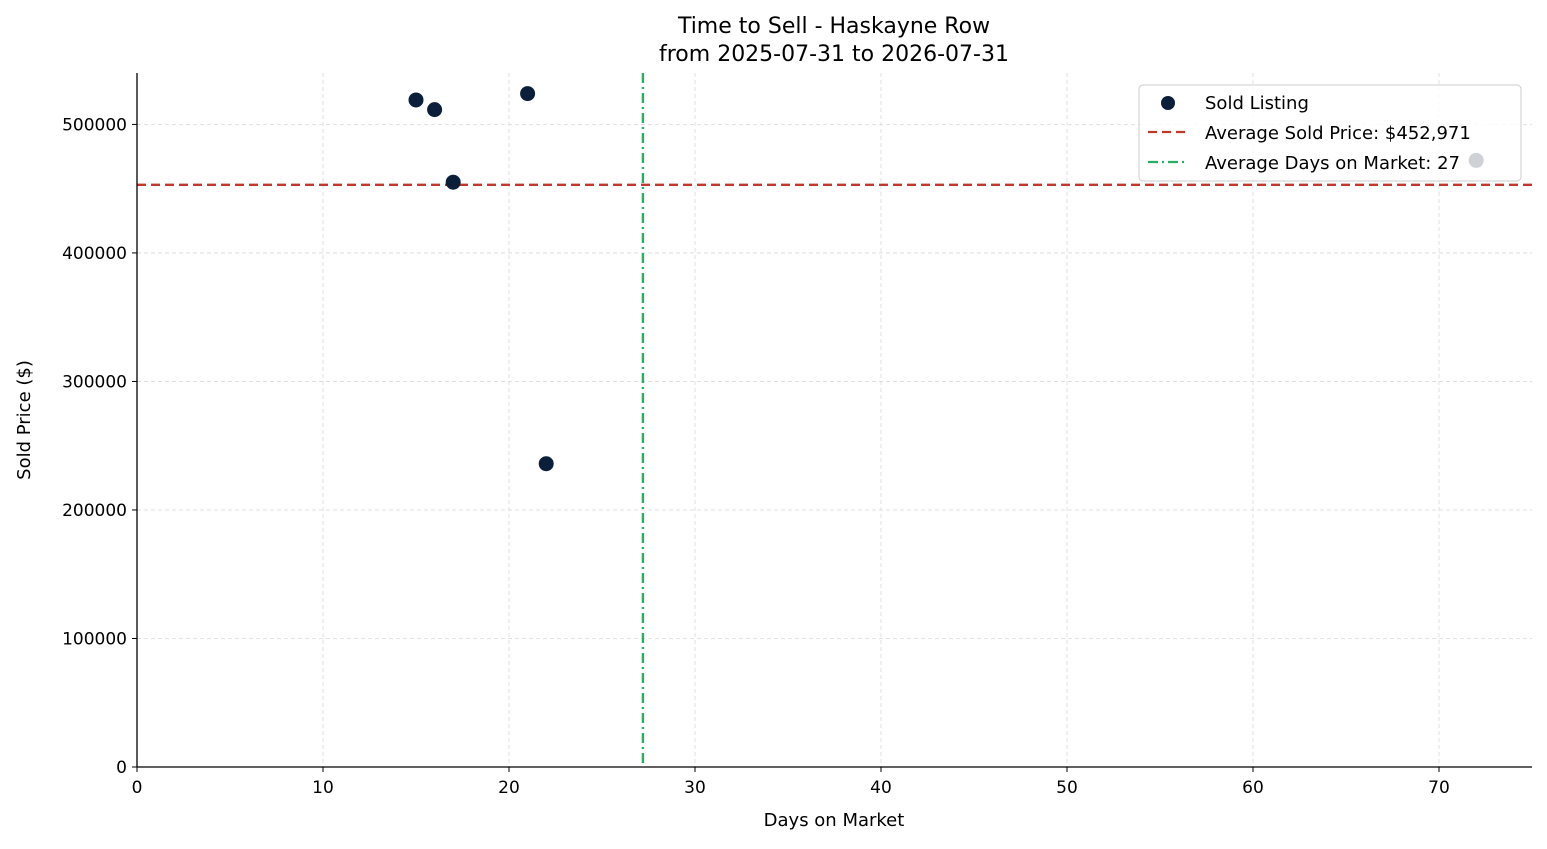 The height and width of the screenshot is (849, 1547). What do you see at coordinates (24, 420) in the screenshot?
I see `y-axis-label: Sold Price ($)` at bounding box center [24, 420].